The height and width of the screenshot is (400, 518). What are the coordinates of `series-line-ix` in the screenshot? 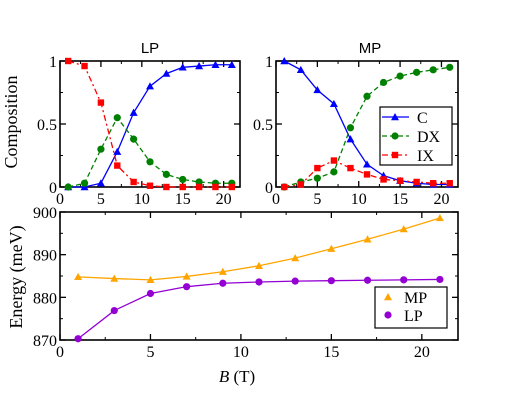 It's located at (149, 124).